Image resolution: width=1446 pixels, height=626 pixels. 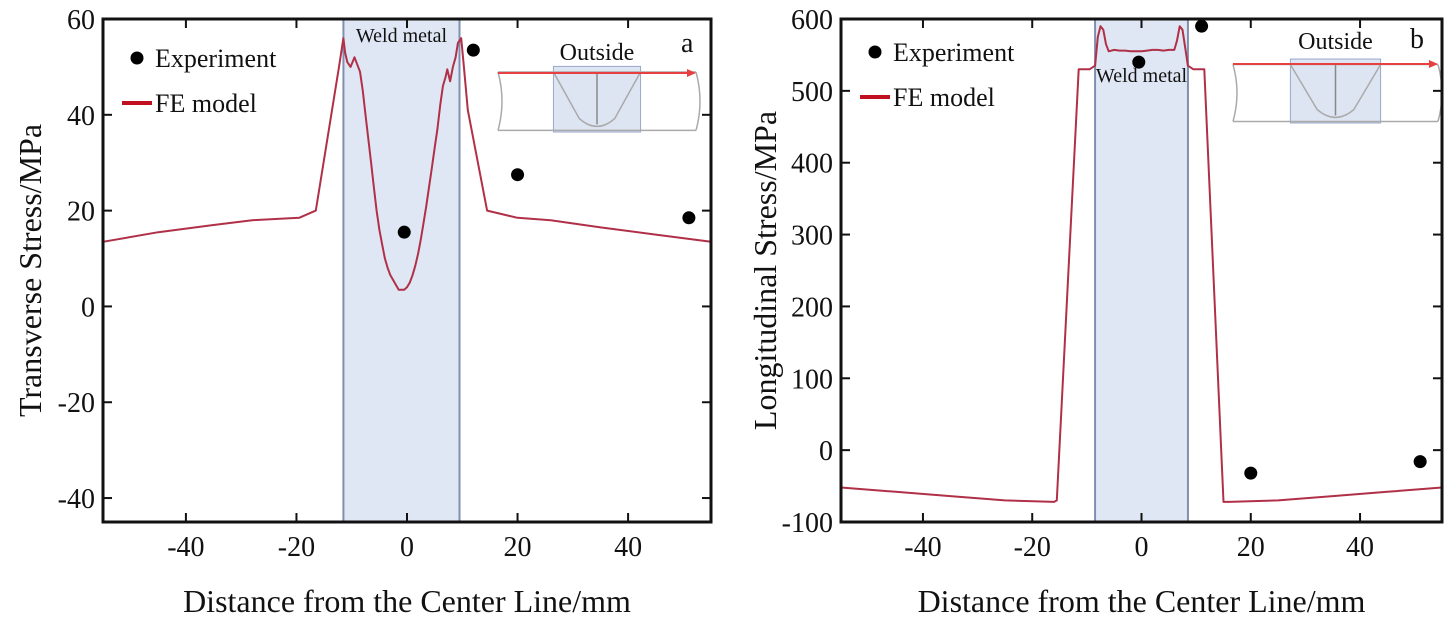 I want to click on panel-b-x-axis-label: Distance from the Center Line/mm, so click(x=1142, y=601).